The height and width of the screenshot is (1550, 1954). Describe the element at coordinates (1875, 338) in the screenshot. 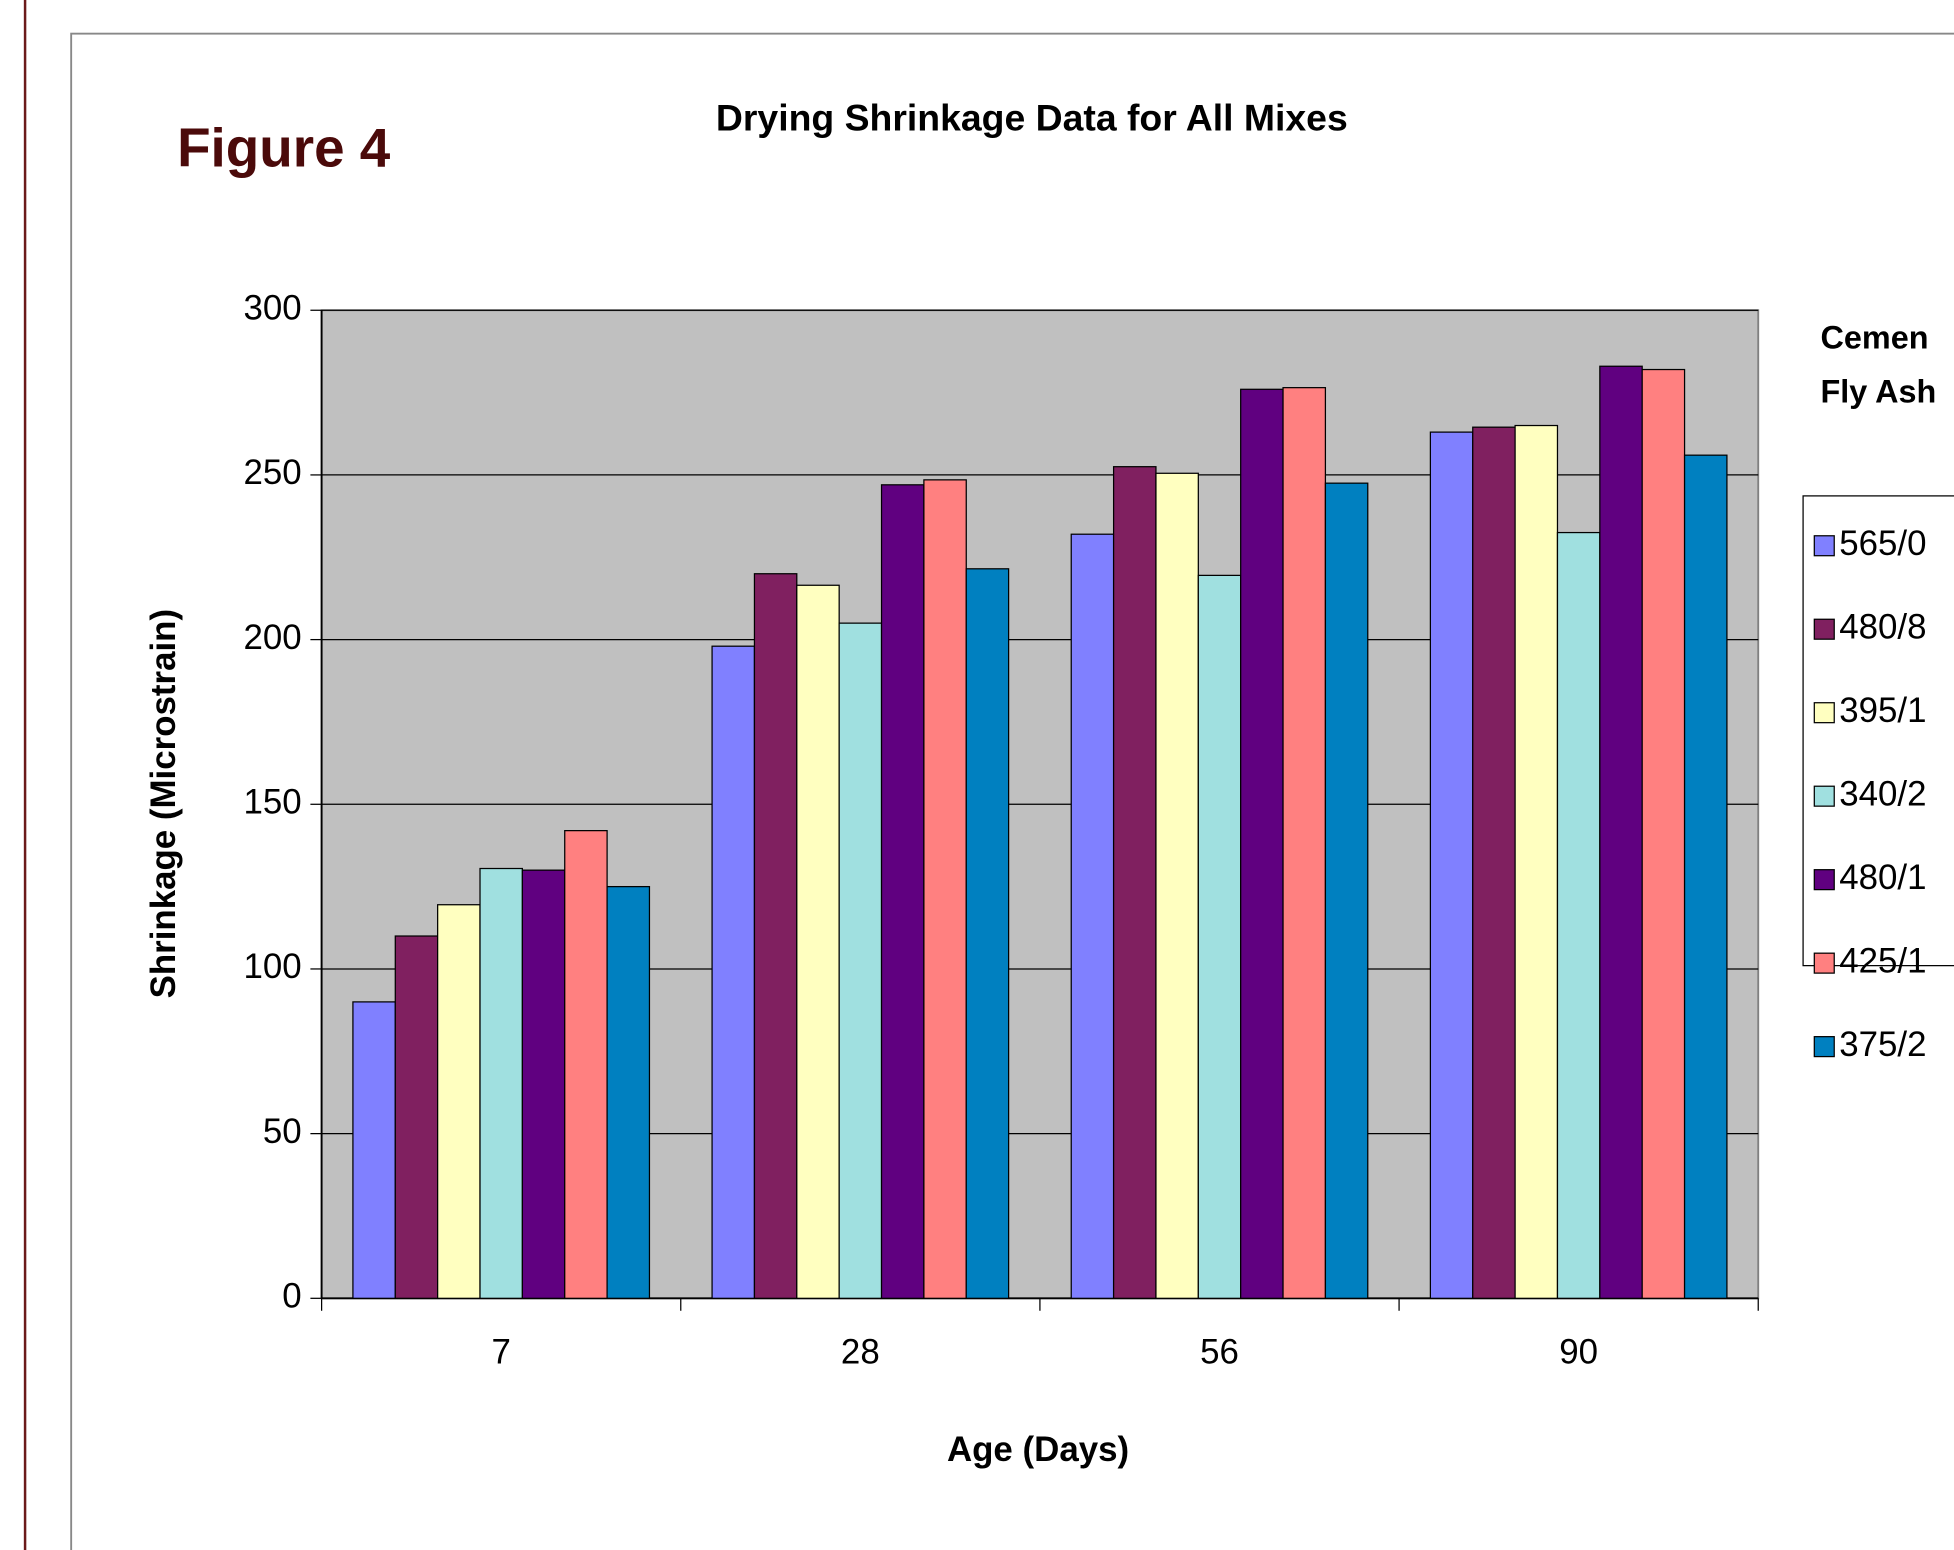

I see `legend-title: Cemen` at that location.